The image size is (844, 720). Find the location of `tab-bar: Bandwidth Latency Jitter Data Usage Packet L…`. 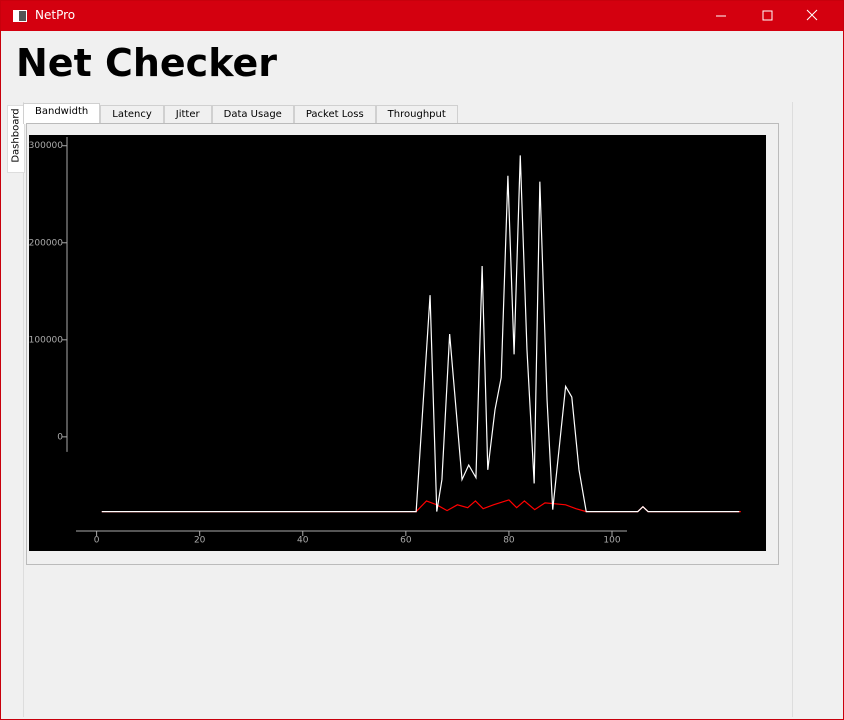

tab-bar: Bandwidth Latency Jitter Data Usage Packet L… is located at coordinates (240, 113).